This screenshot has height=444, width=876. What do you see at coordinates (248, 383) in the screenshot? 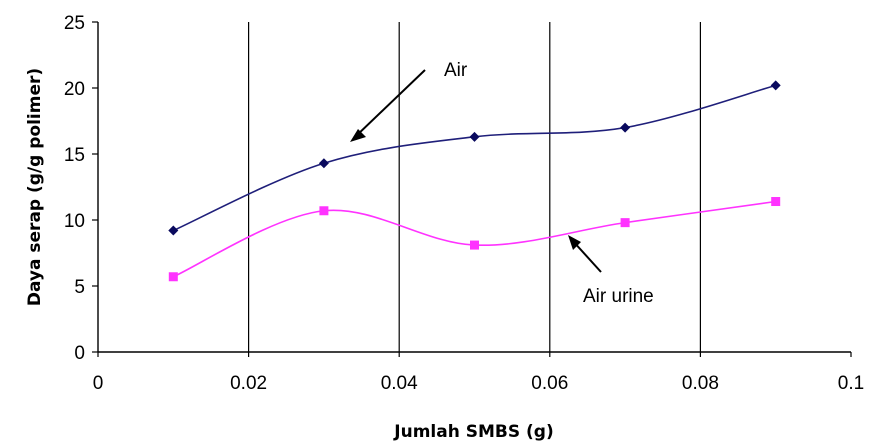
I see `x-tick-label: 0.02` at bounding box center [248, 383].